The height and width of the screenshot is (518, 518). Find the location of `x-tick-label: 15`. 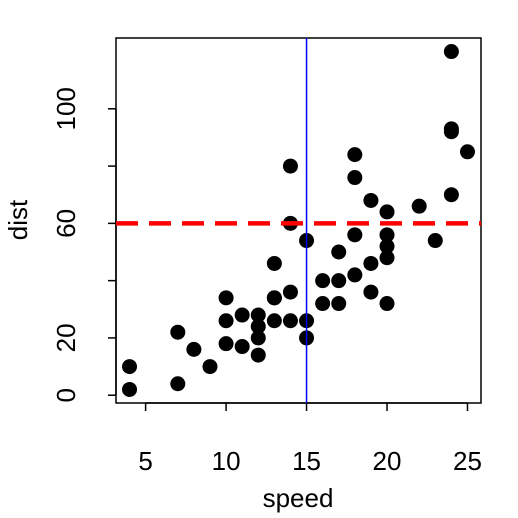

x-tick-label: 15 is located at coordinates (306, 461).